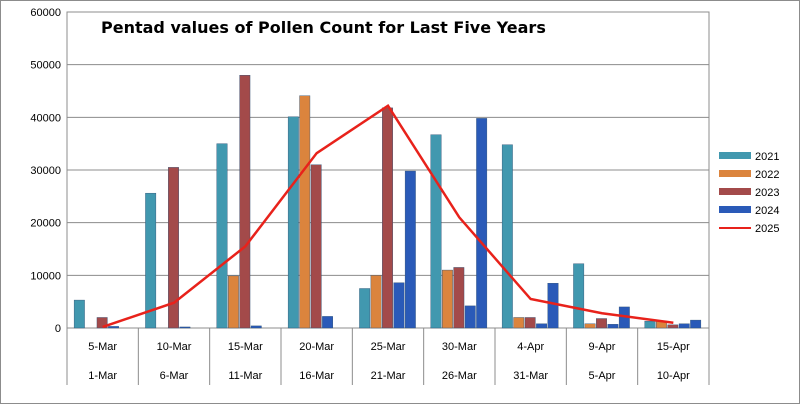  I want to click on y-tick-label: 20000, so click(45, 224).